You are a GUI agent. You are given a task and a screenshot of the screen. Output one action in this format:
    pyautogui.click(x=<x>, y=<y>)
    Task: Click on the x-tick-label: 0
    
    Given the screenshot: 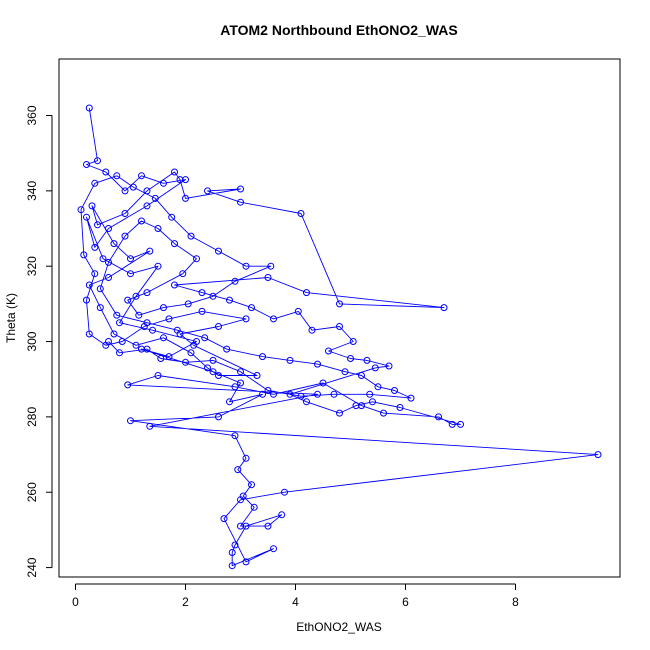 What is the action you would take?
    pyautogui.click(x=75, y=602)
    